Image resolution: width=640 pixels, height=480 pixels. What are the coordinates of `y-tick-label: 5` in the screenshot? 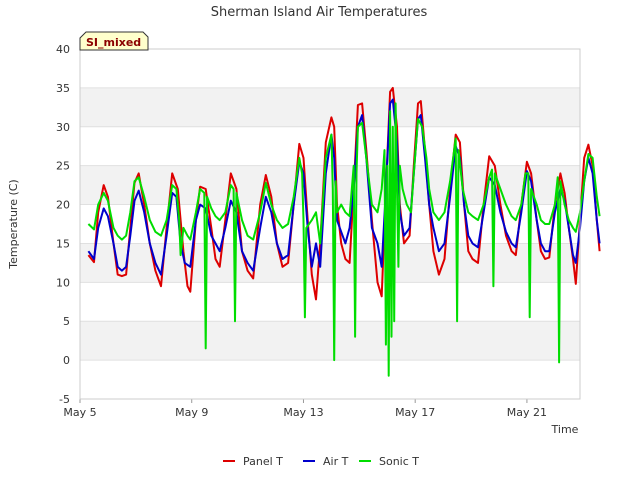 It's located at (66, 321).